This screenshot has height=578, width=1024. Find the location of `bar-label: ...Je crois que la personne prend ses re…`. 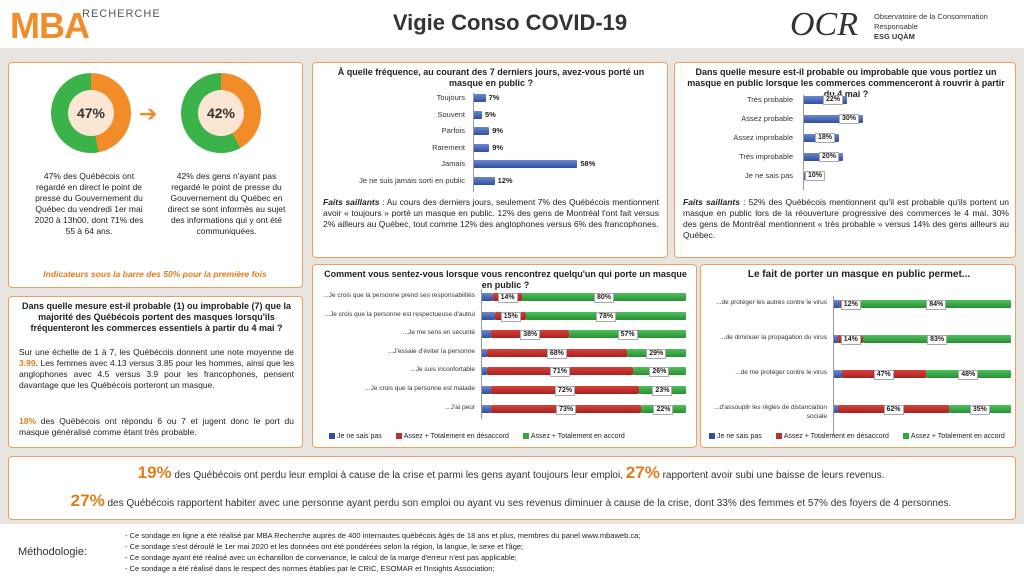

bar-label: ...Je crois que la personne prend ses re… is located at coordinates (399, 295).